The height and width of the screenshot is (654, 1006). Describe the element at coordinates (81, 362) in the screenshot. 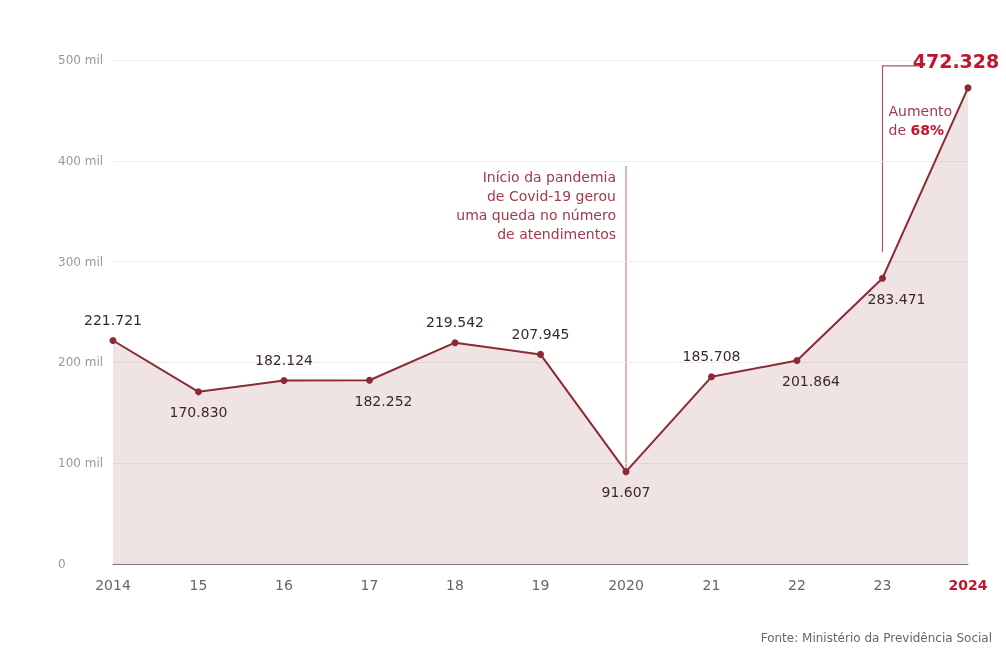

I see `y-tick-label: 200 mil` at that location.